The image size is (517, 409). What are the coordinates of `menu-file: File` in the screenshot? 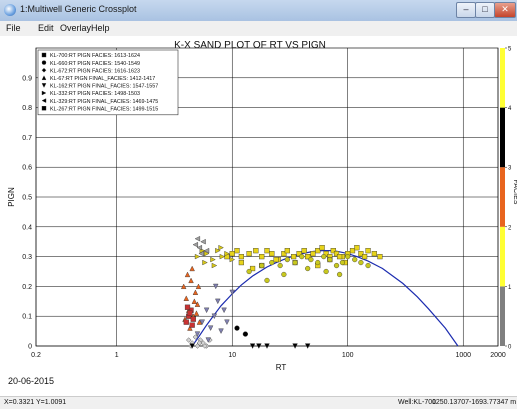 It's located at (13, 28).